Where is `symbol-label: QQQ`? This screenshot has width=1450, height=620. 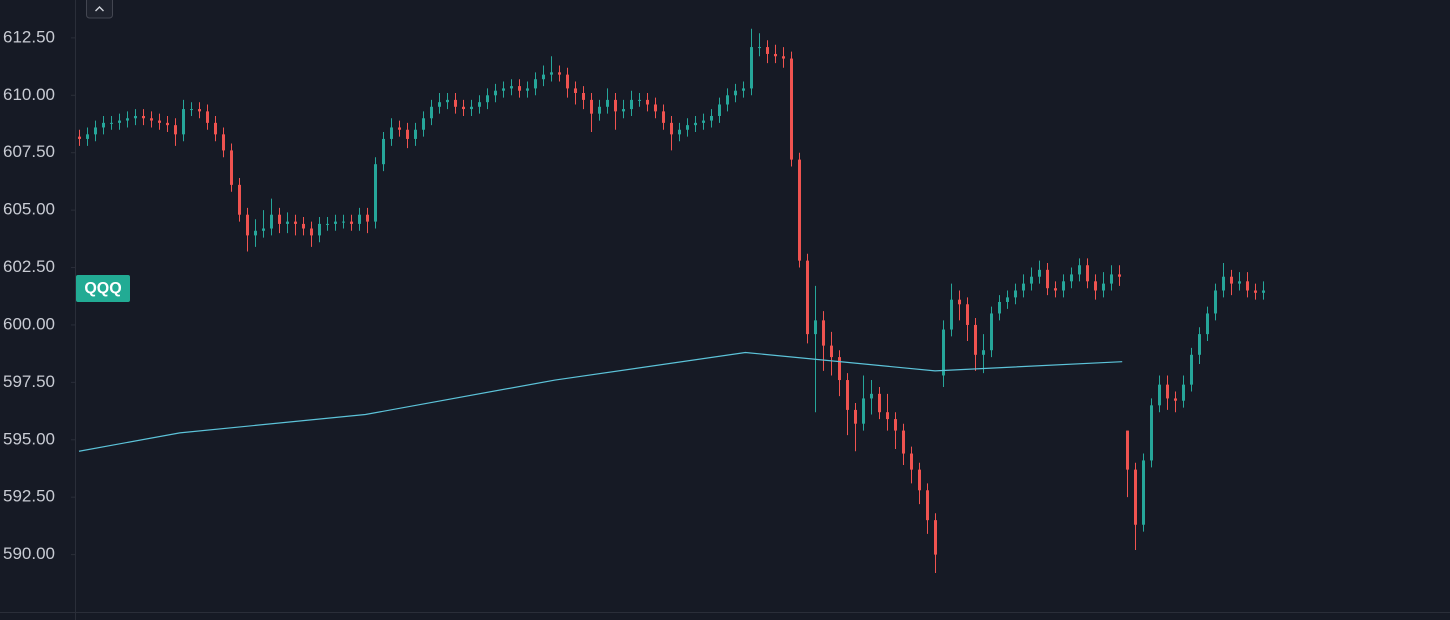
symbol-label: QQQ is located at coordinates (102, 288).